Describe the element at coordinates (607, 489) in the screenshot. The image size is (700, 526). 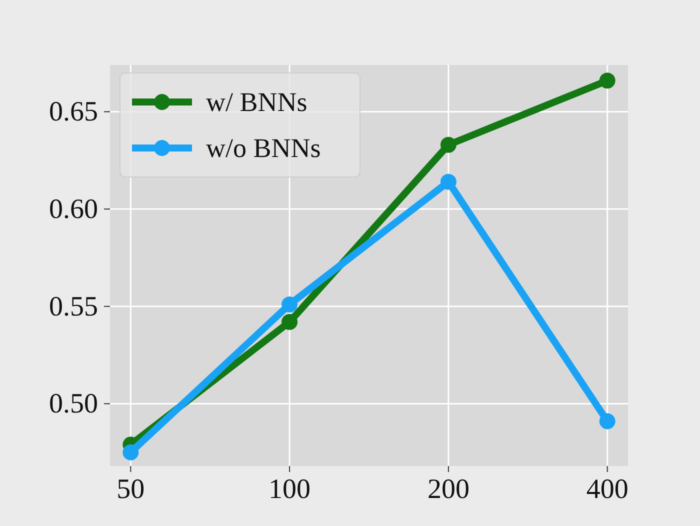
I see `x-tick-label: 400` at that location.